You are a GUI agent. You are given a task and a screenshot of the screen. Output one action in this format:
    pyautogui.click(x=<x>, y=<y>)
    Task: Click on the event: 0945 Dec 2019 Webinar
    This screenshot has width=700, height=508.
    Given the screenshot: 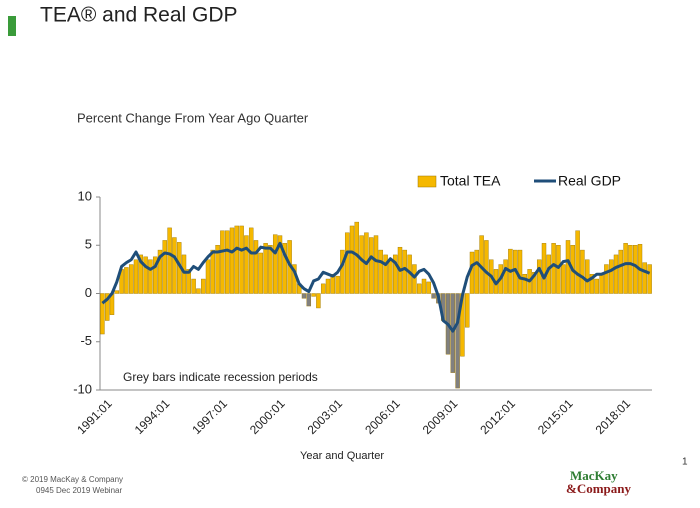 What is the action you would take?
    pyautogui.click(x=79, y=490)
    